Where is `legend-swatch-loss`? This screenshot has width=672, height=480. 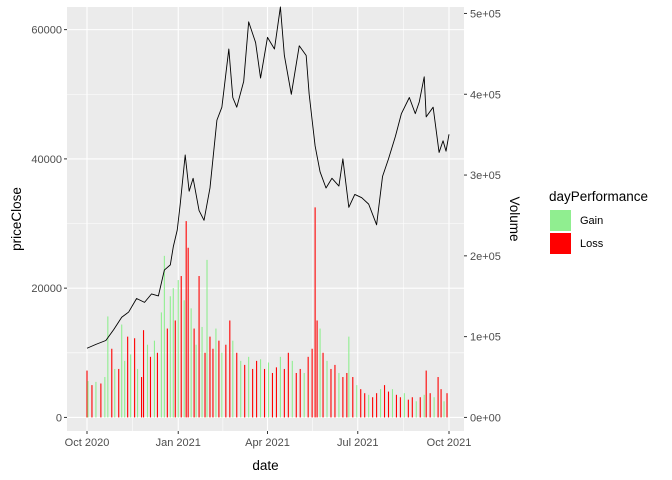
legend-swatch-loss is located at coordinates (560, 243).